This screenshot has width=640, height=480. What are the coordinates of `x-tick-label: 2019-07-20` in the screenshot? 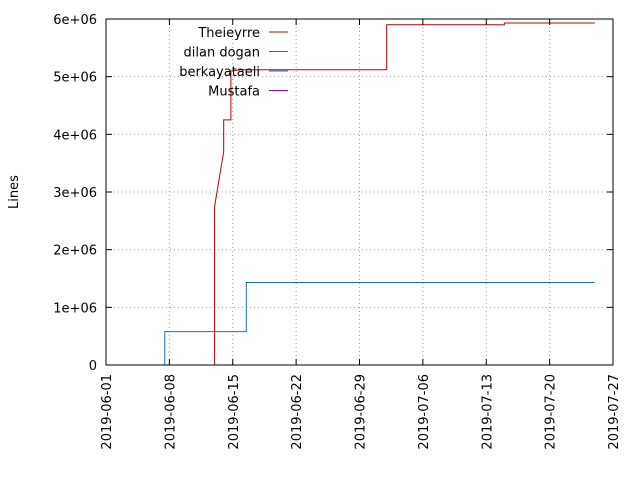 It's located at (551, 412).